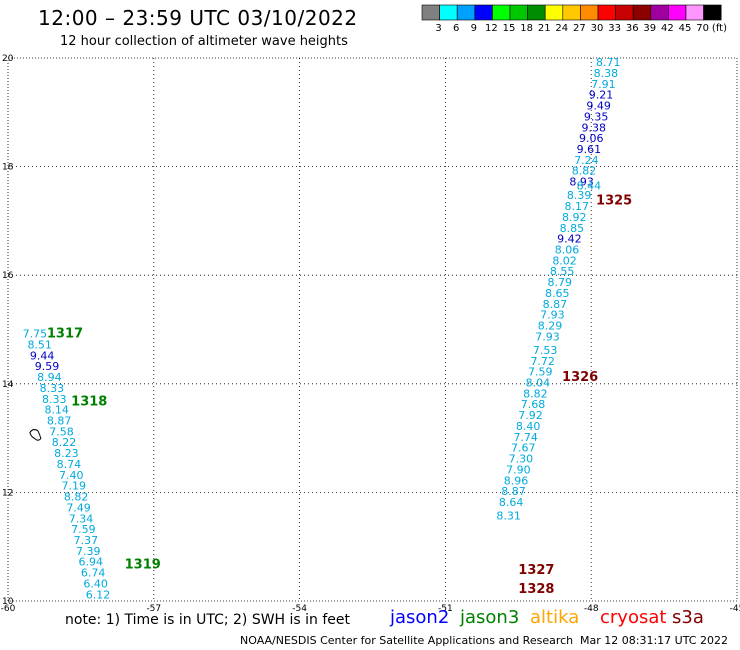  What do you see at coordinates (598, 106) in the screenshot?
I see `wave-height-value: 9.49` at bounding box center [598, 106].